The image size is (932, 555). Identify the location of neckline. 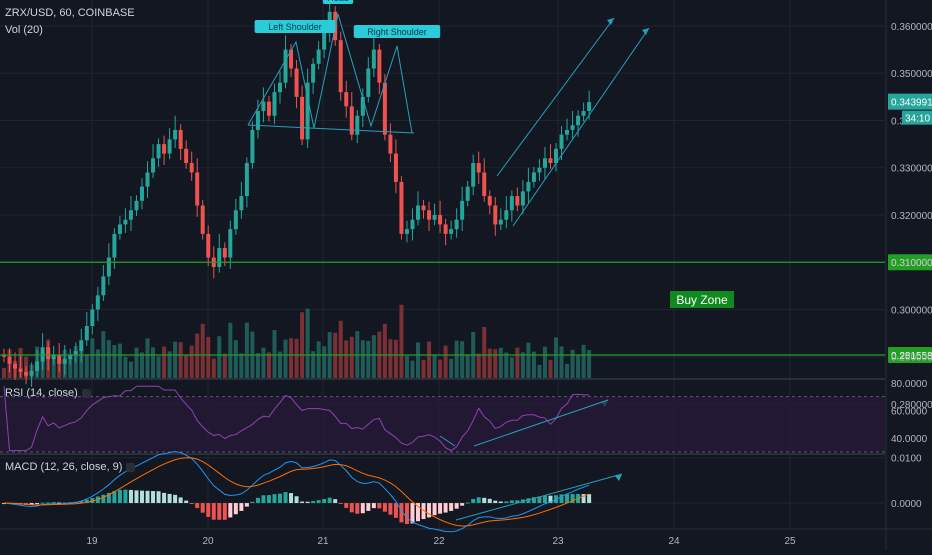
(331, 129).